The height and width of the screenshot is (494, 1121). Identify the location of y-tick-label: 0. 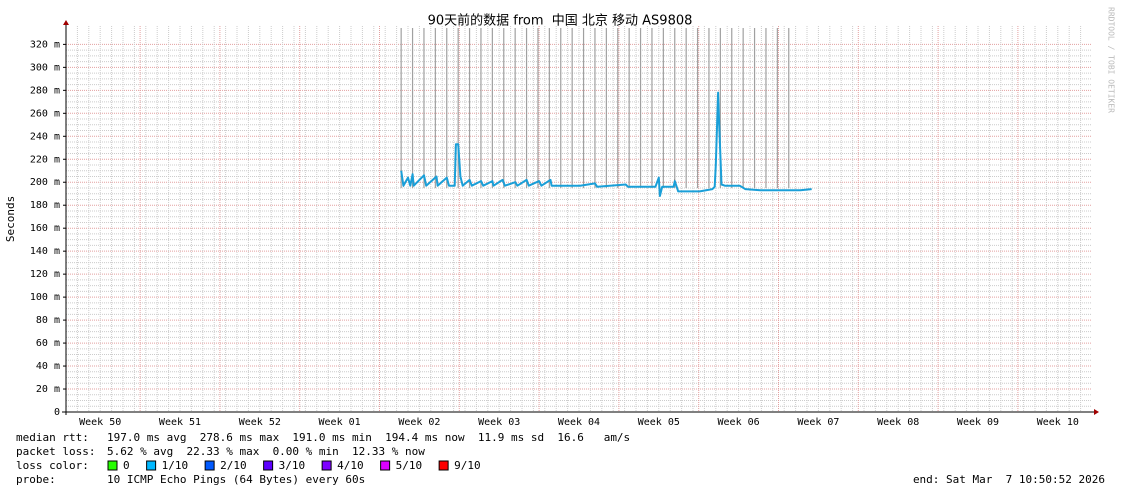
(57, 412).